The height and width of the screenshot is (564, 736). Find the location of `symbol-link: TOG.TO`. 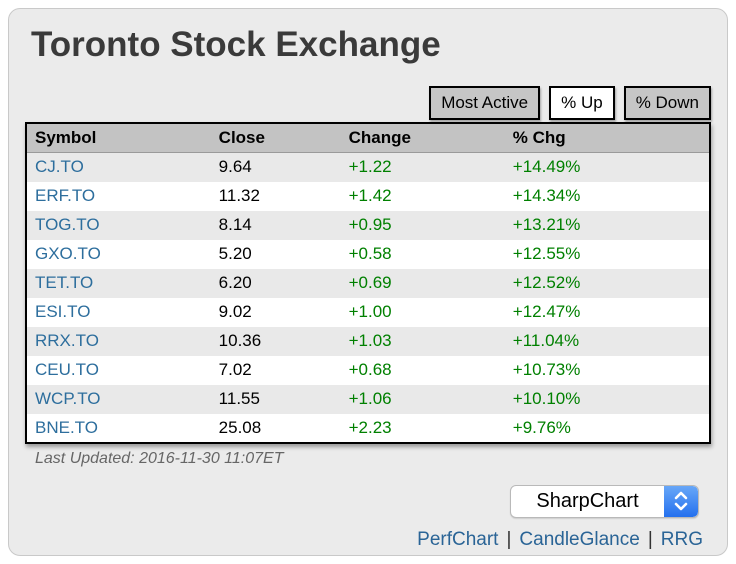

symbol-link: TOG.TO is located at coordinates (67, 224).